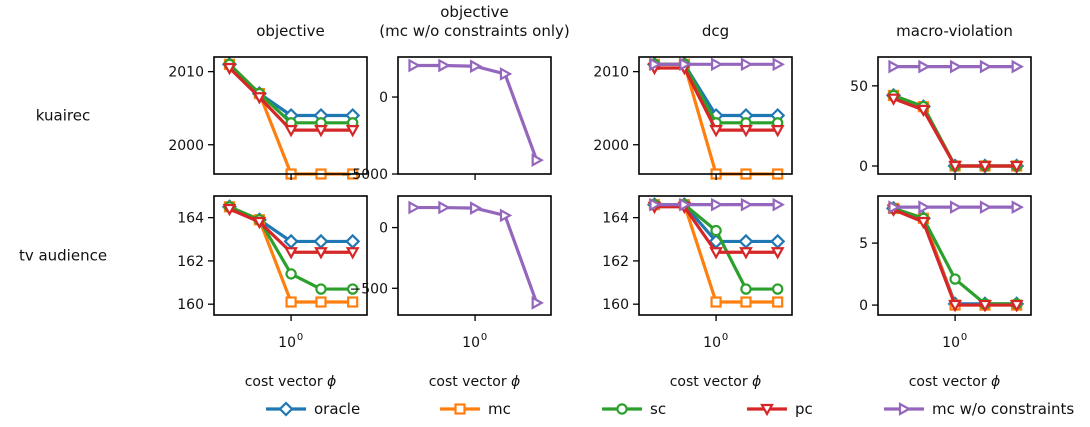  Describe the element at coordinates (954, 31) in the screenshot. I see `column-title-3-0: macro-violation` at that location.